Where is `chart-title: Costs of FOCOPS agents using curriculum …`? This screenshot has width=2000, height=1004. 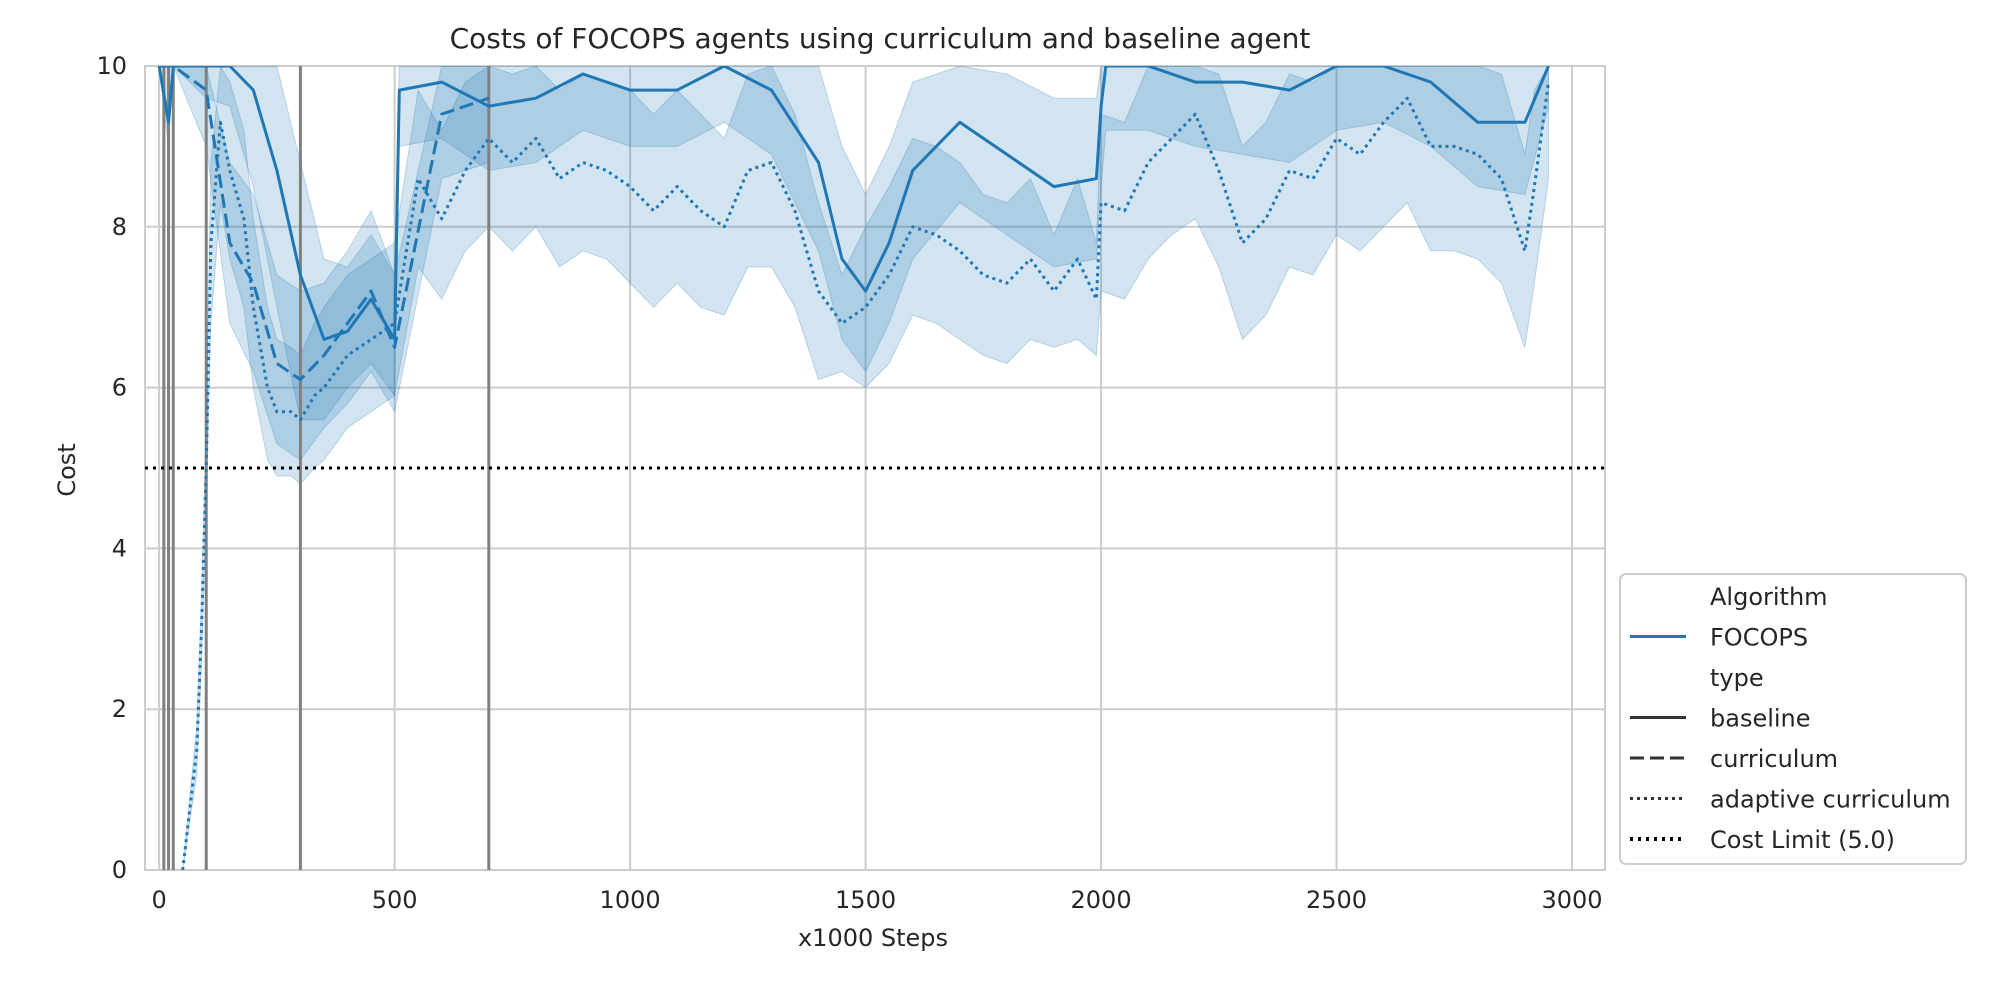 chart-title: Costs of FOCOPS agents using curriculum … is located at coordinates (880, 38).